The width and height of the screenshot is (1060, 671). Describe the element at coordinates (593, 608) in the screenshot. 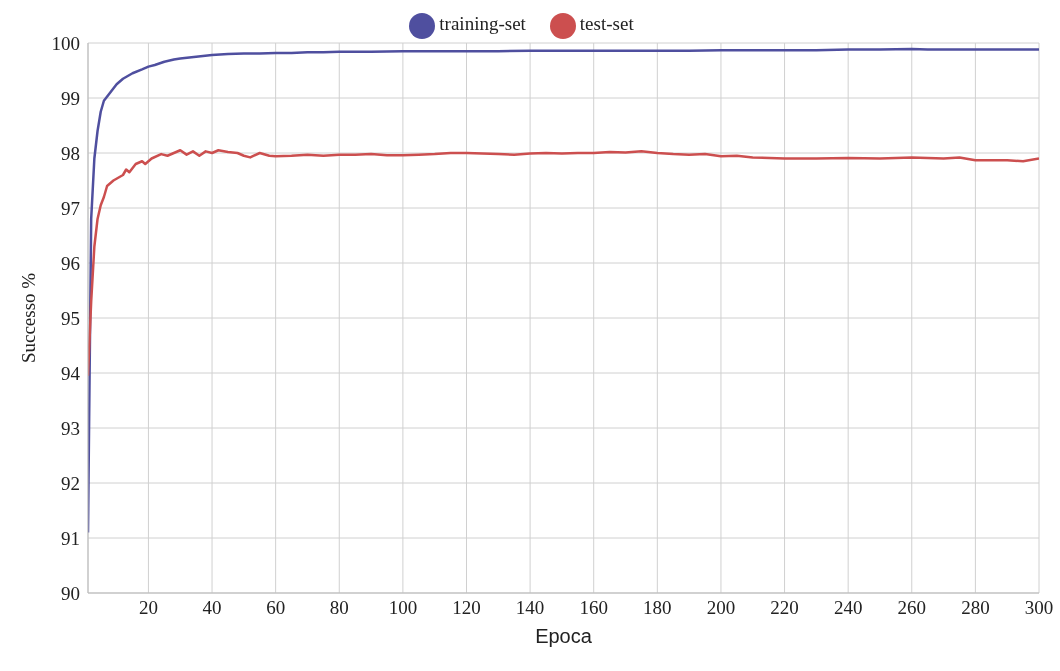

I see `x-tick-label: 160` at that location.